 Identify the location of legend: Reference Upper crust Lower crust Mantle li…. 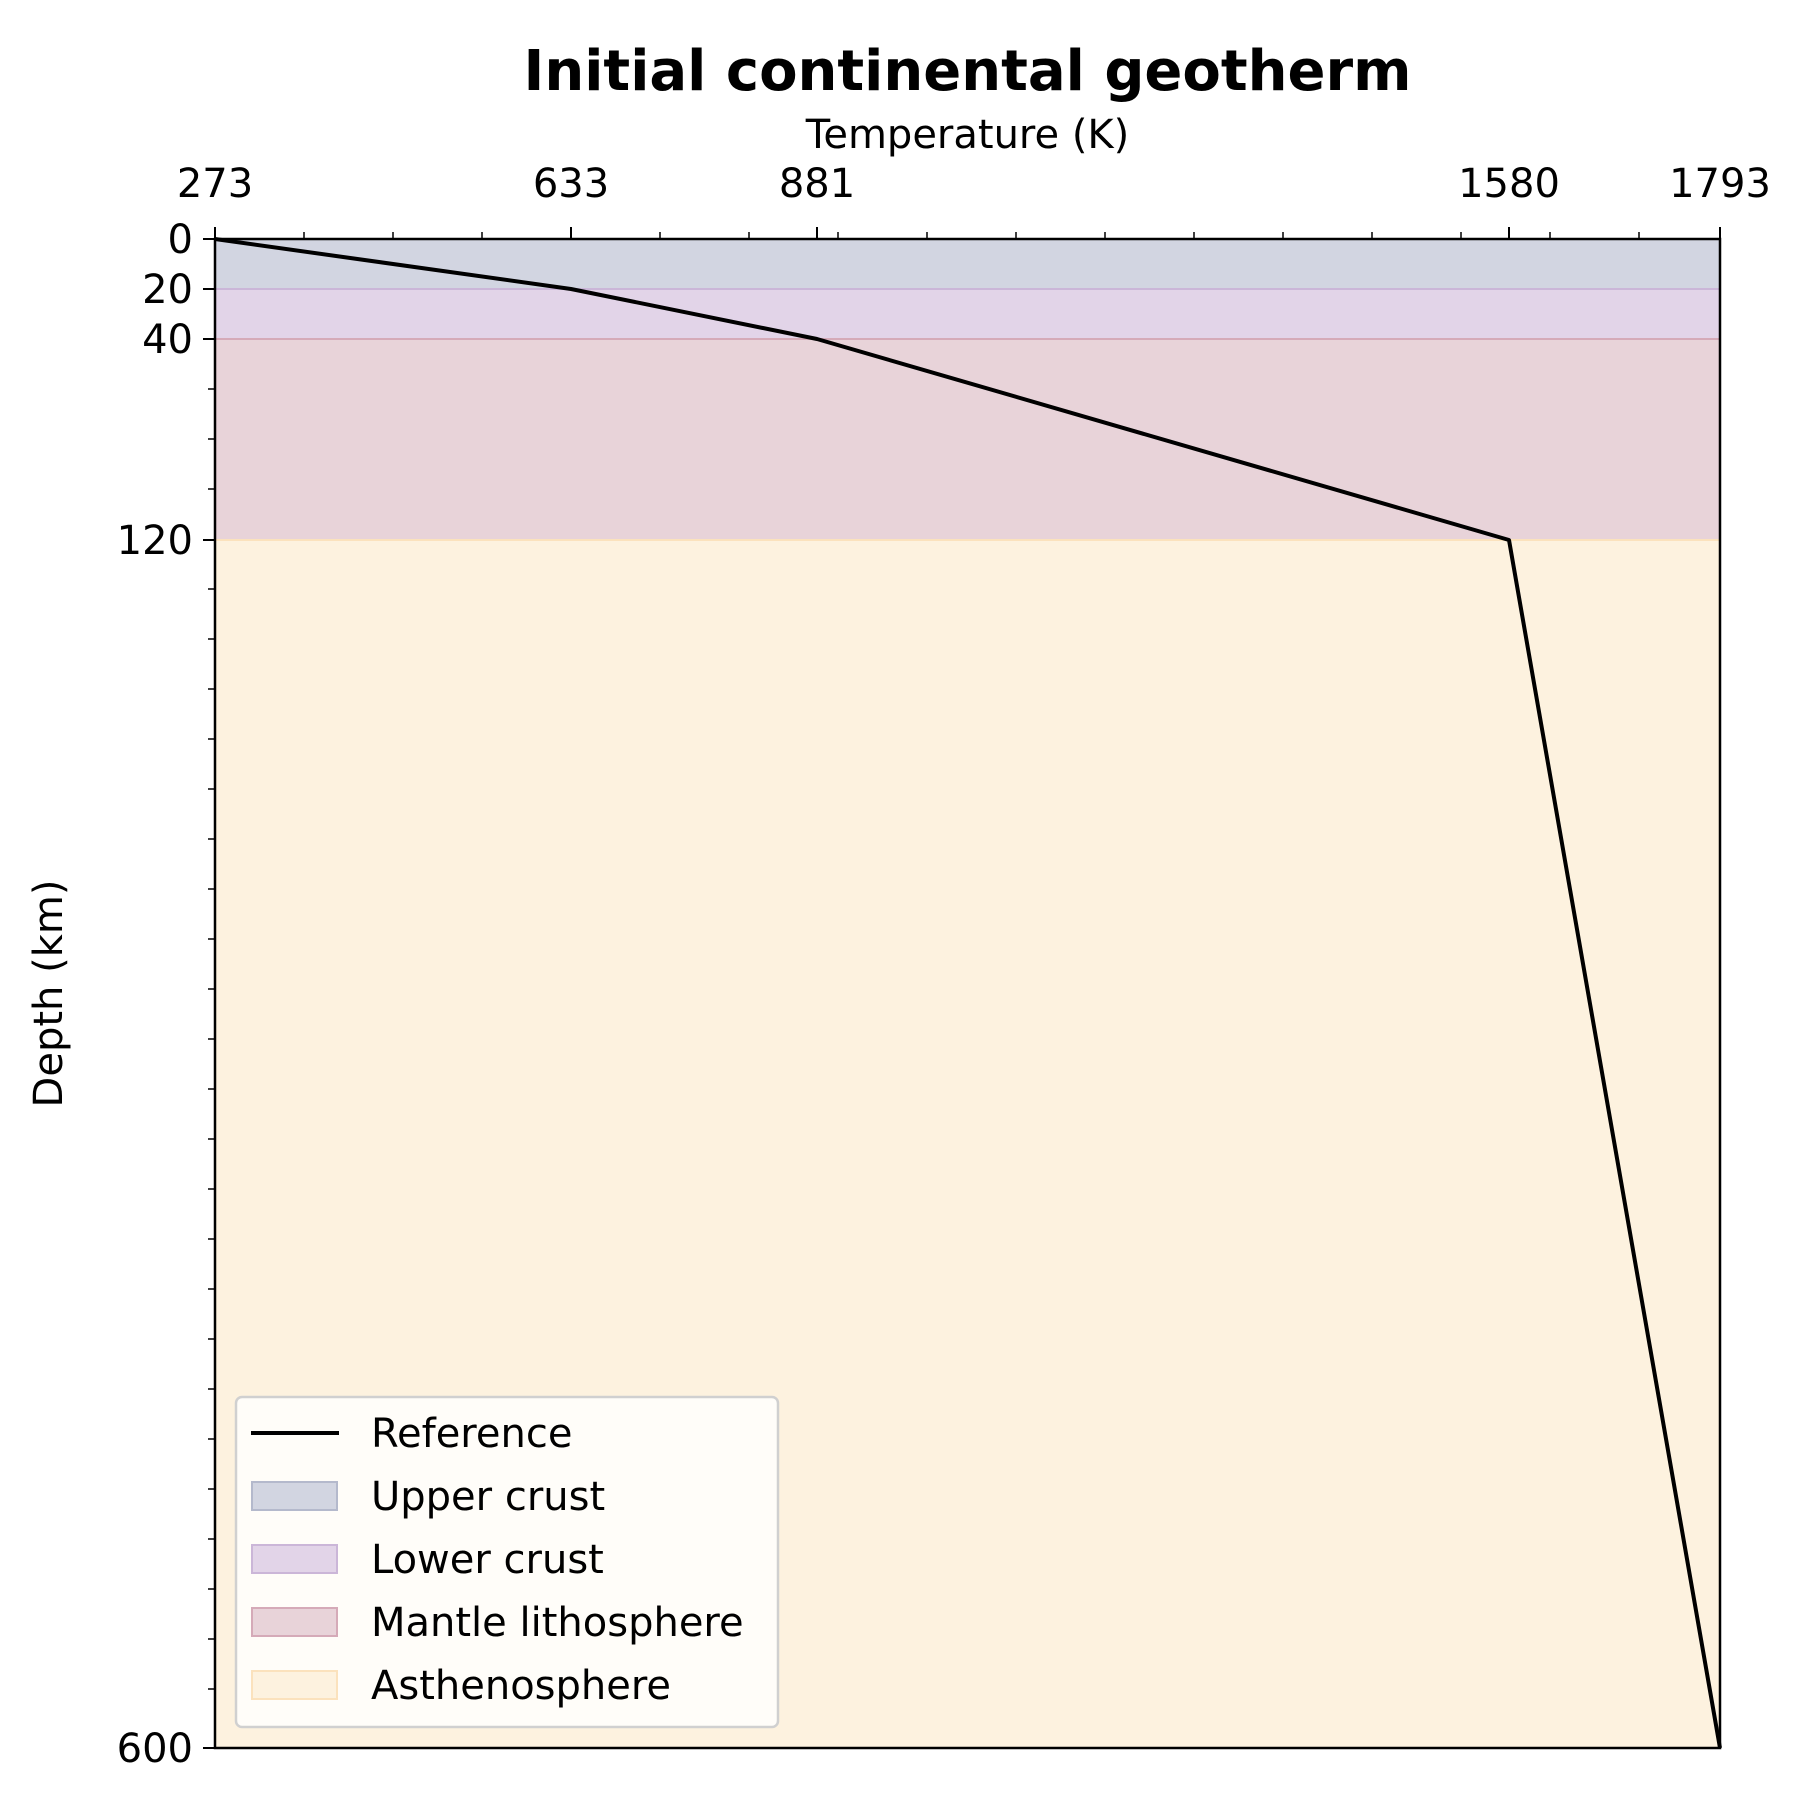
(507, 1562).